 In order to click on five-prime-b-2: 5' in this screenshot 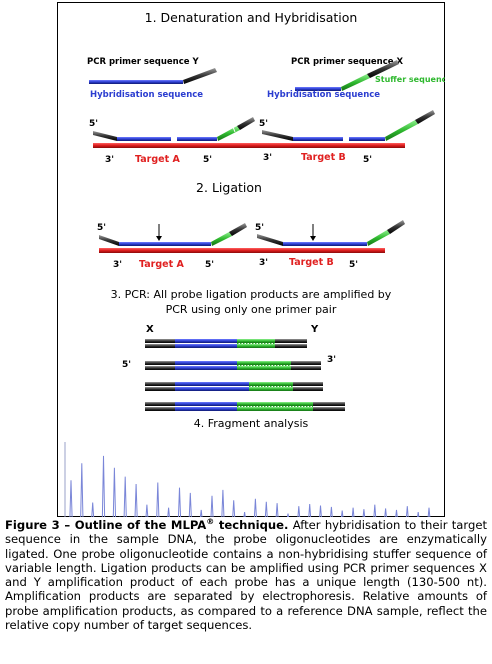, I will do `click(353, 265)`.